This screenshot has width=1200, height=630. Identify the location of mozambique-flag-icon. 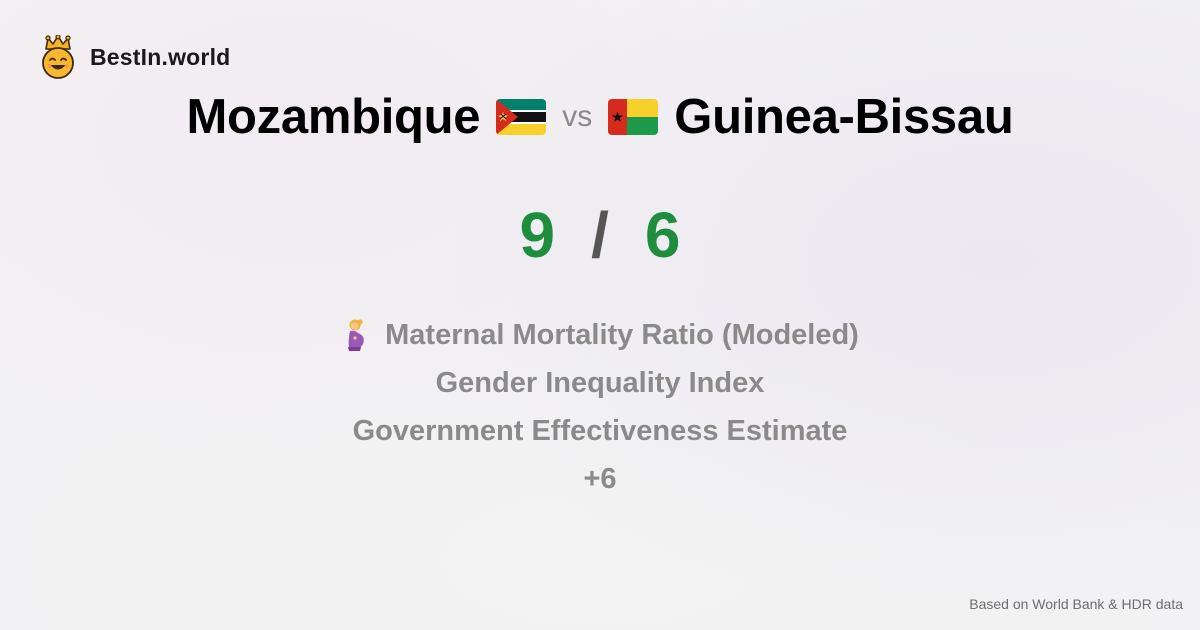
(521, 117).